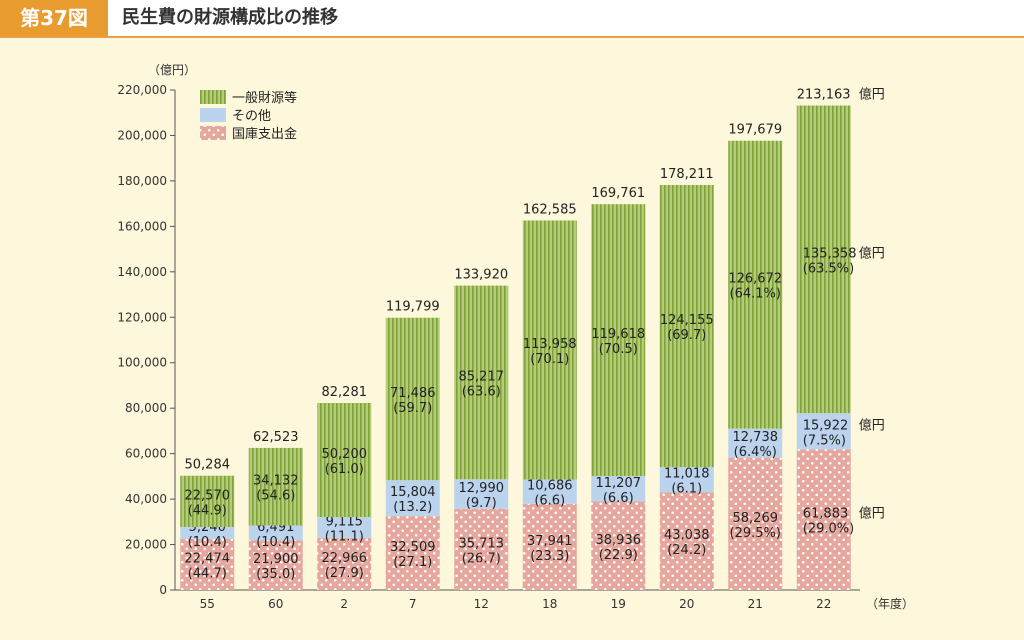 This screenshot has height=640, width=1024. Describe the element at coordinates (207, 510) in the screenshot. I see `segment-percent-label: (44.9)` at that location.